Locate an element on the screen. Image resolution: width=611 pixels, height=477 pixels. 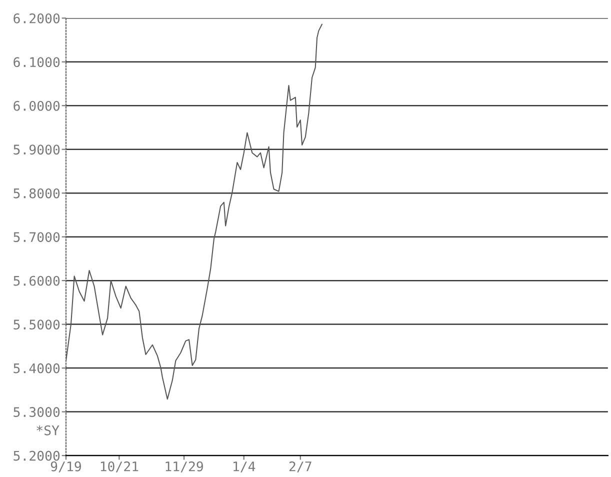
x-tick-label: 1/4 is located at coordinates (245, 467).